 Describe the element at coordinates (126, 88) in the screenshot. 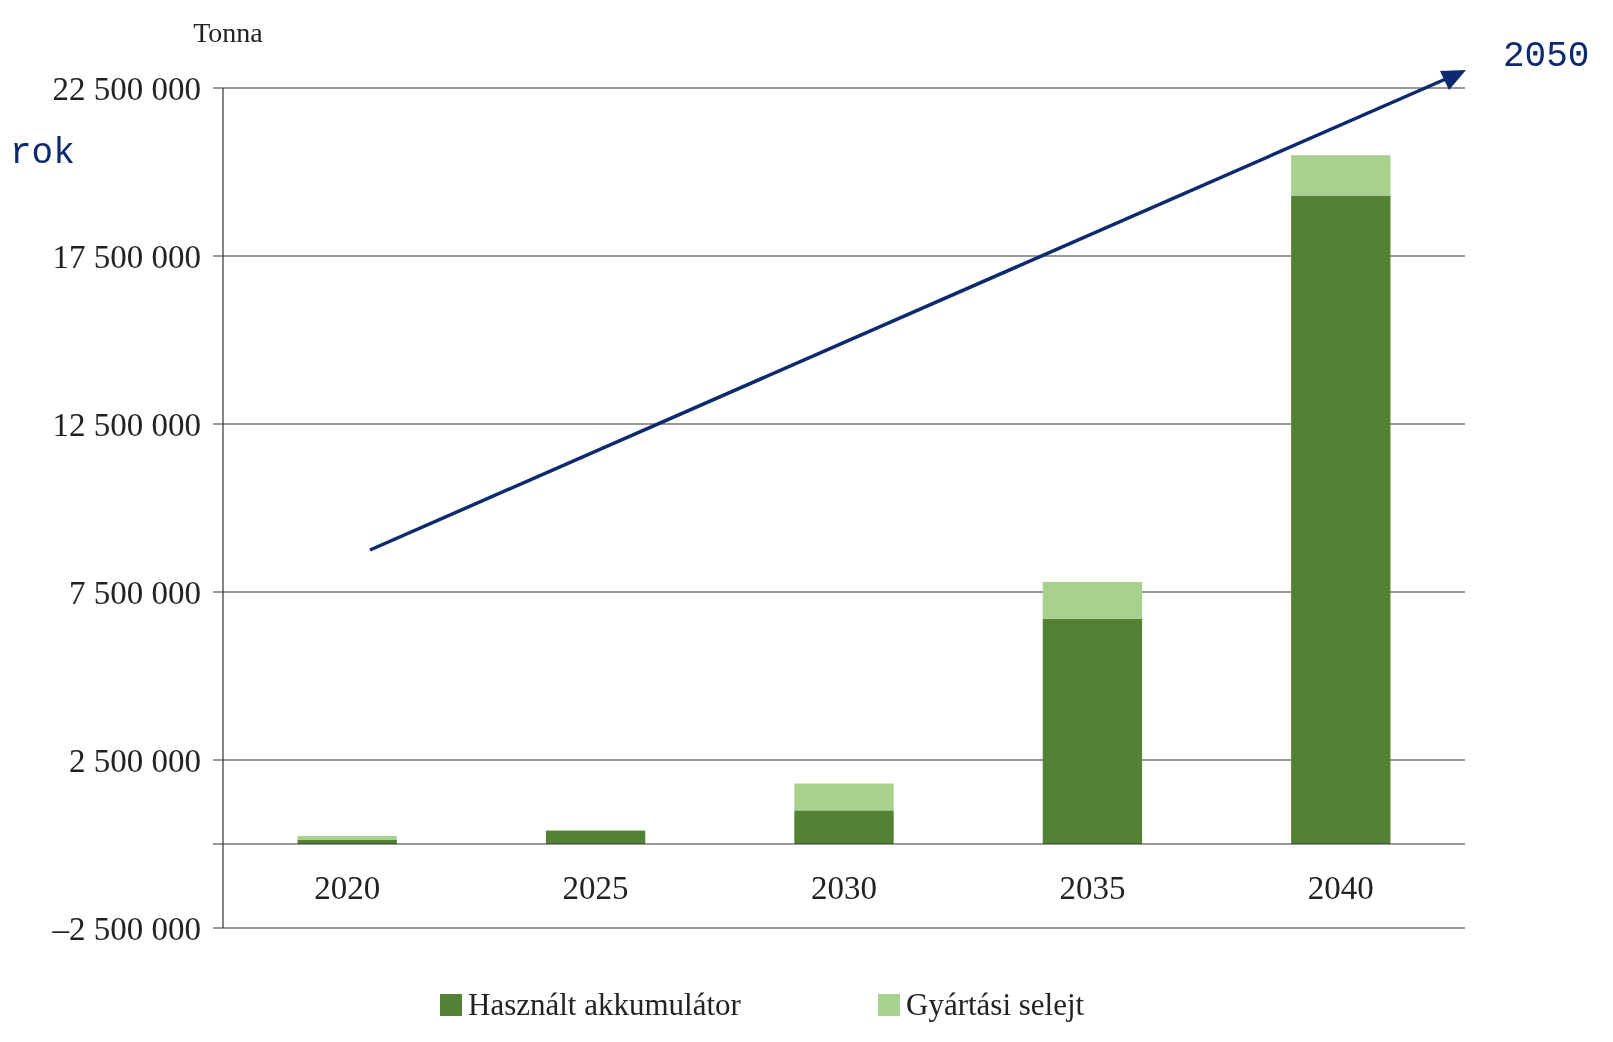

I see `y-tick-label: 22 500 000` at that location.